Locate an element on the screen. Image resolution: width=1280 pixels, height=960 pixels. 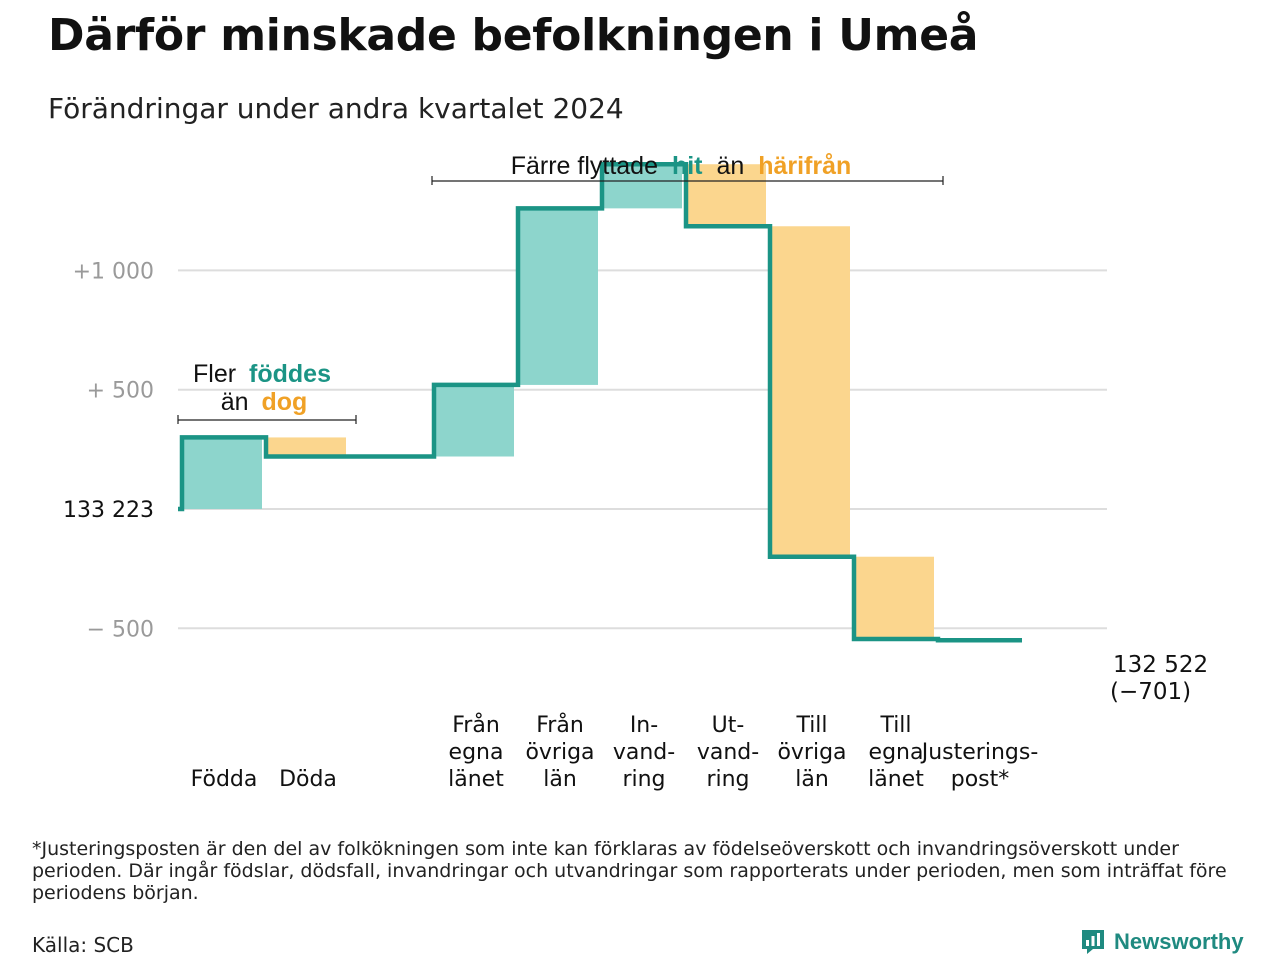
top-annotation-prefix: Färre flyttade is located at coordinates (584, 166).